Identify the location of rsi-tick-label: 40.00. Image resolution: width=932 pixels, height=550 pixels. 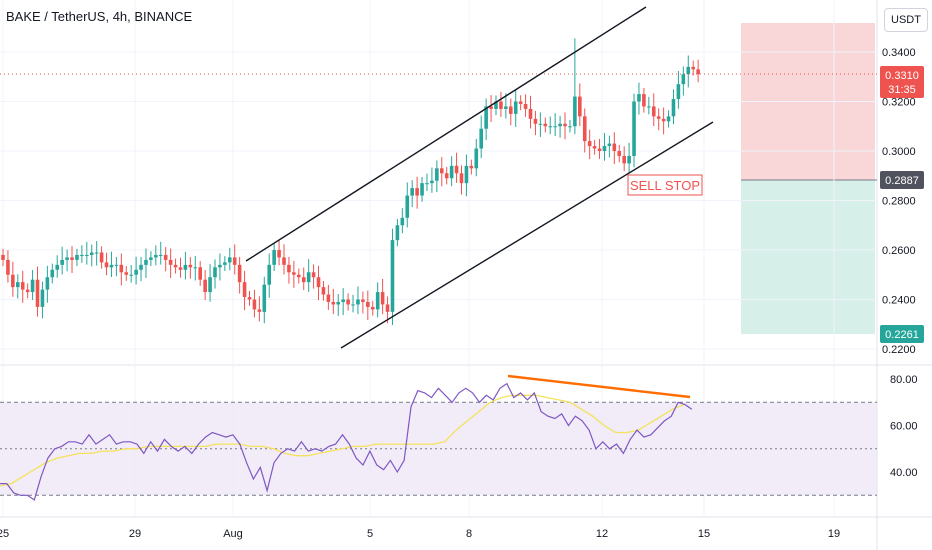
(904, 473).